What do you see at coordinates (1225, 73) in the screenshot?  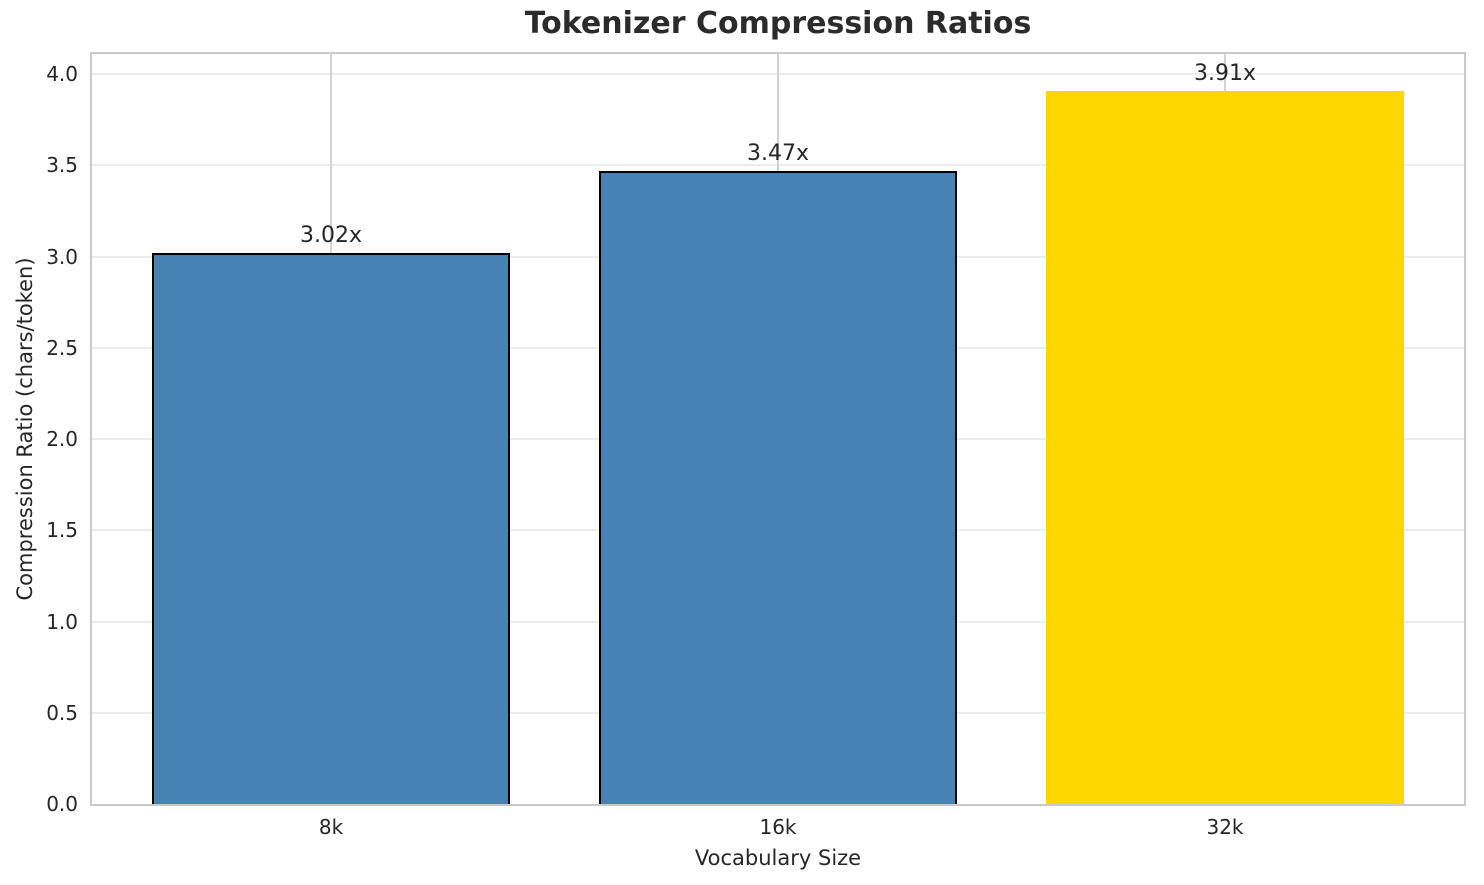 I see `bar-value-label: 3.91x` at bounding box center [1225, 73].